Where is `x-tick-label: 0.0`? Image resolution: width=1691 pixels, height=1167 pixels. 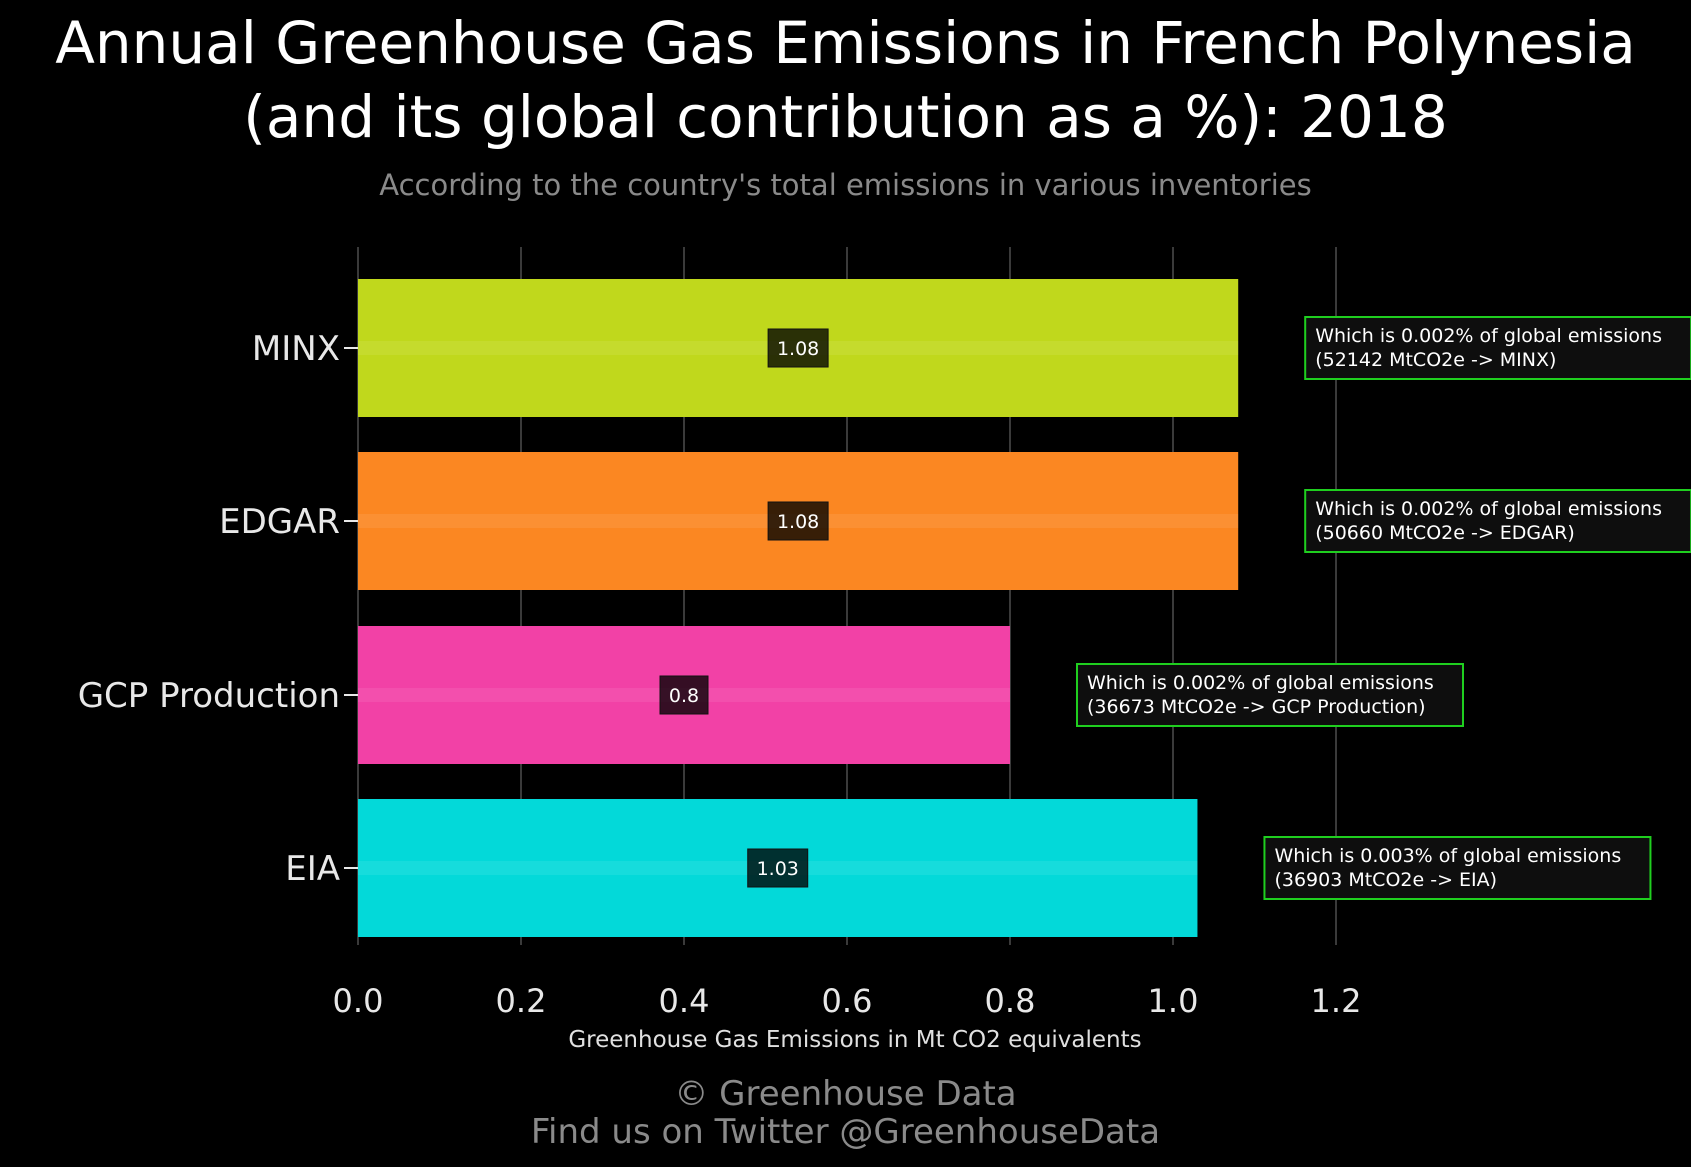
x-tick-label: 0.0 is located at coordinates (358, 1001).